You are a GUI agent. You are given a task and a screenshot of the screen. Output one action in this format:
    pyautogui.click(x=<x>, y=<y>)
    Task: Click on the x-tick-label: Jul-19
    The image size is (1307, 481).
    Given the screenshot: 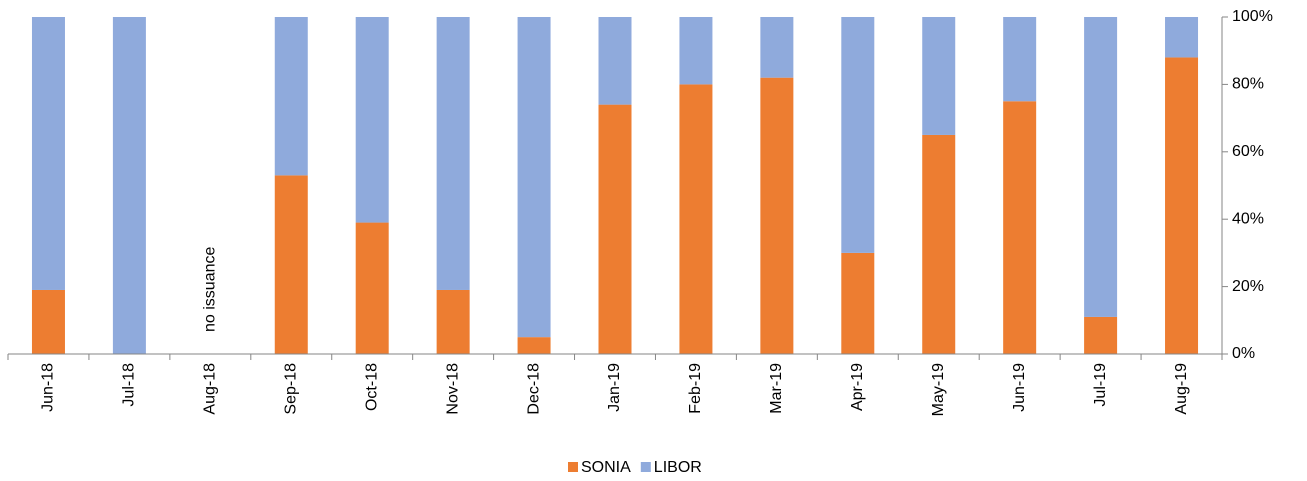 What is the action you would take?
    pyautogui.click(x=1100, y=385)
    